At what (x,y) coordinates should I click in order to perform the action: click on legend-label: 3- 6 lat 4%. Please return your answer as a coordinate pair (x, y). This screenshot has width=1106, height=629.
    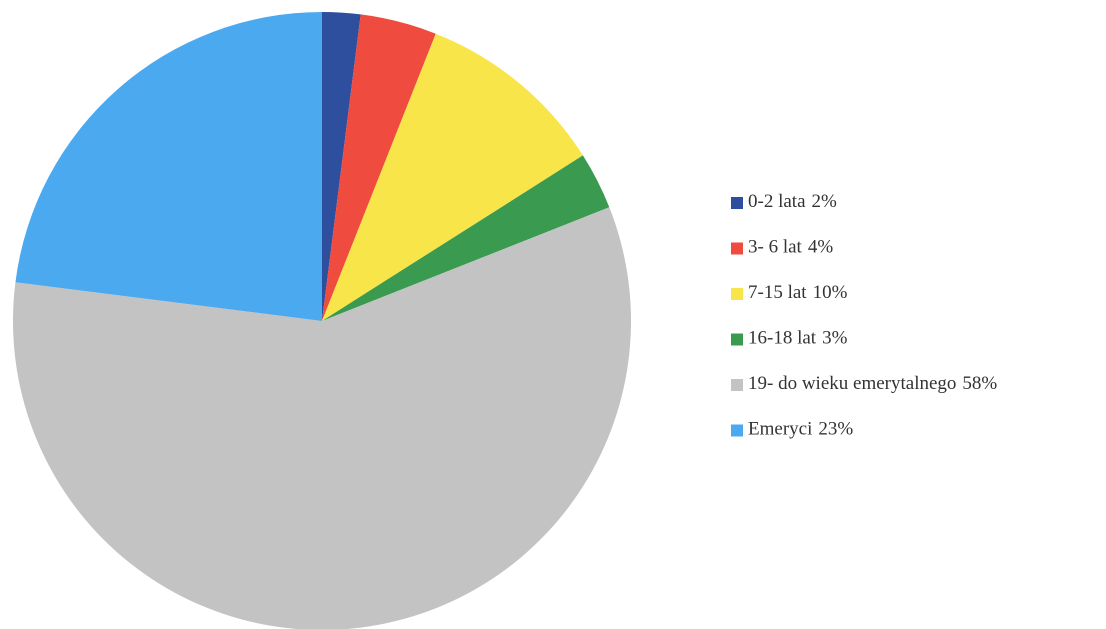
    Looking at the image, I should click on (790, 247).